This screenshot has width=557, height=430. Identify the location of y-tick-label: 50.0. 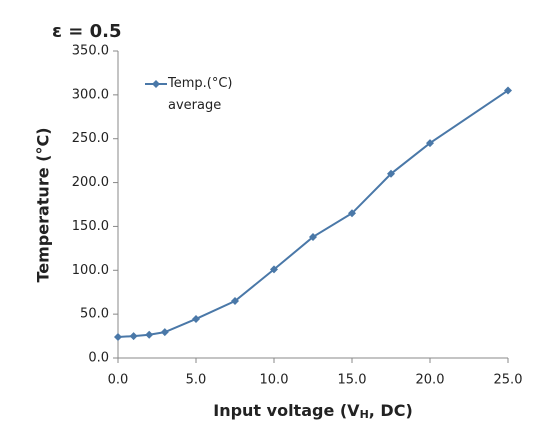
(94, 314).